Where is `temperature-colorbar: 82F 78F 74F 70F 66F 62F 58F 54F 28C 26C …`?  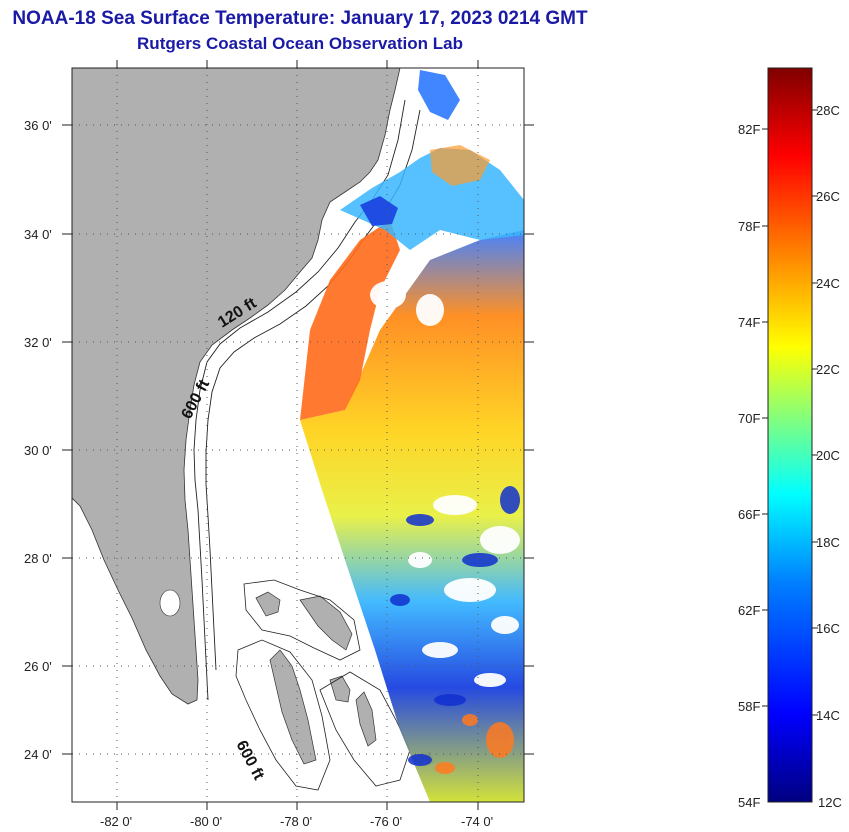 temperature-colorbar: 82F 78F 74F 70F 66F 62F 58F 54F 28C 26C … is located at coordinates (790, 438).